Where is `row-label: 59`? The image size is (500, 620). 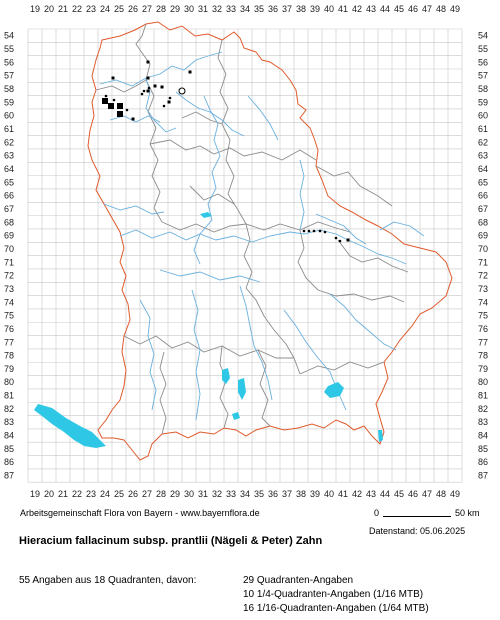 row-label: 59 is located at coordinates (483, 102).